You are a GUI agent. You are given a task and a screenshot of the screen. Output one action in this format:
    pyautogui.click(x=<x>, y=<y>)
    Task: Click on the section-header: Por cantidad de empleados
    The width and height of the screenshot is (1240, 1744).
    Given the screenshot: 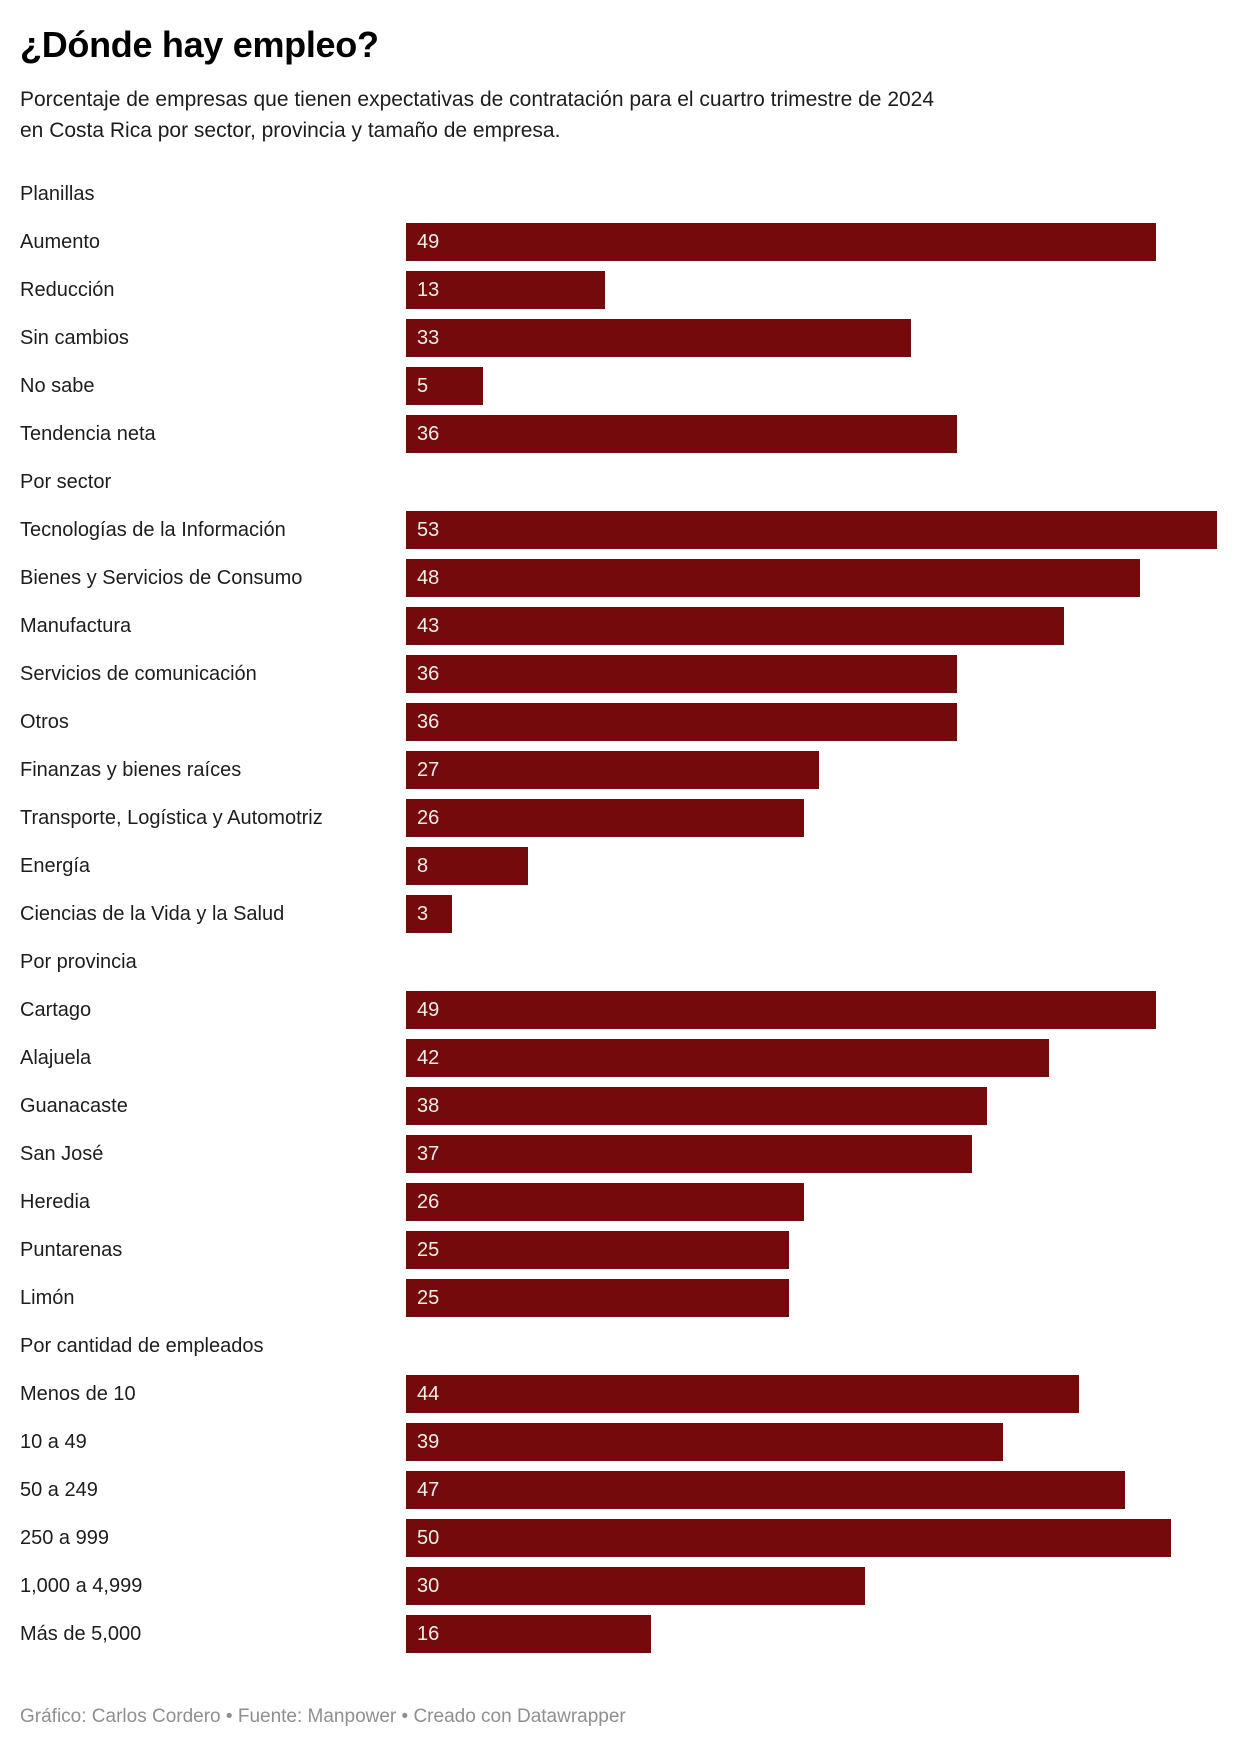 What is the action you would take?
    pyautogui.click(x=142, y=1345)
    